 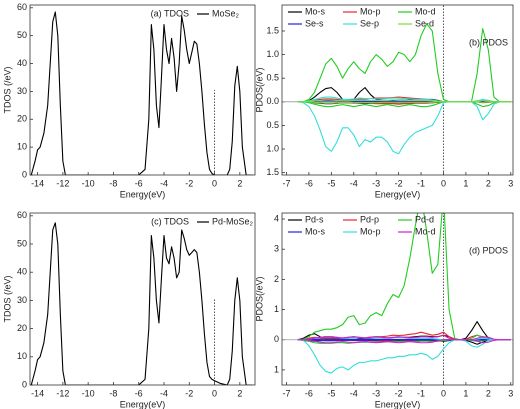 I want to click on legend-label: MoSe₂, so click(x=226, y=13).